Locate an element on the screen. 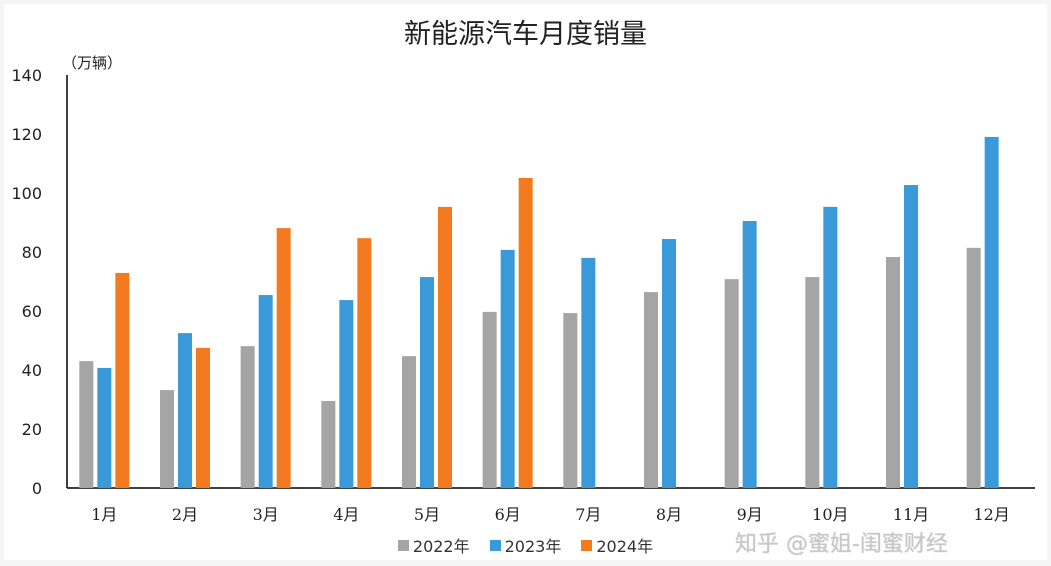  x-tick-label: 3月 is located at coordinates (266, 514).